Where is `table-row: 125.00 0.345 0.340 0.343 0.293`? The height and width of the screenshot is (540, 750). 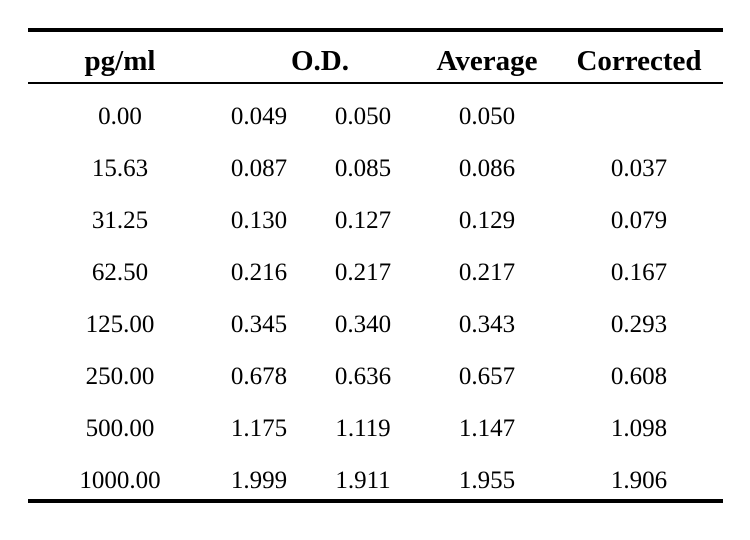 table-row: 125.00 0.345 0.340 0.343 0.293 is located at coordinates (375, 328).